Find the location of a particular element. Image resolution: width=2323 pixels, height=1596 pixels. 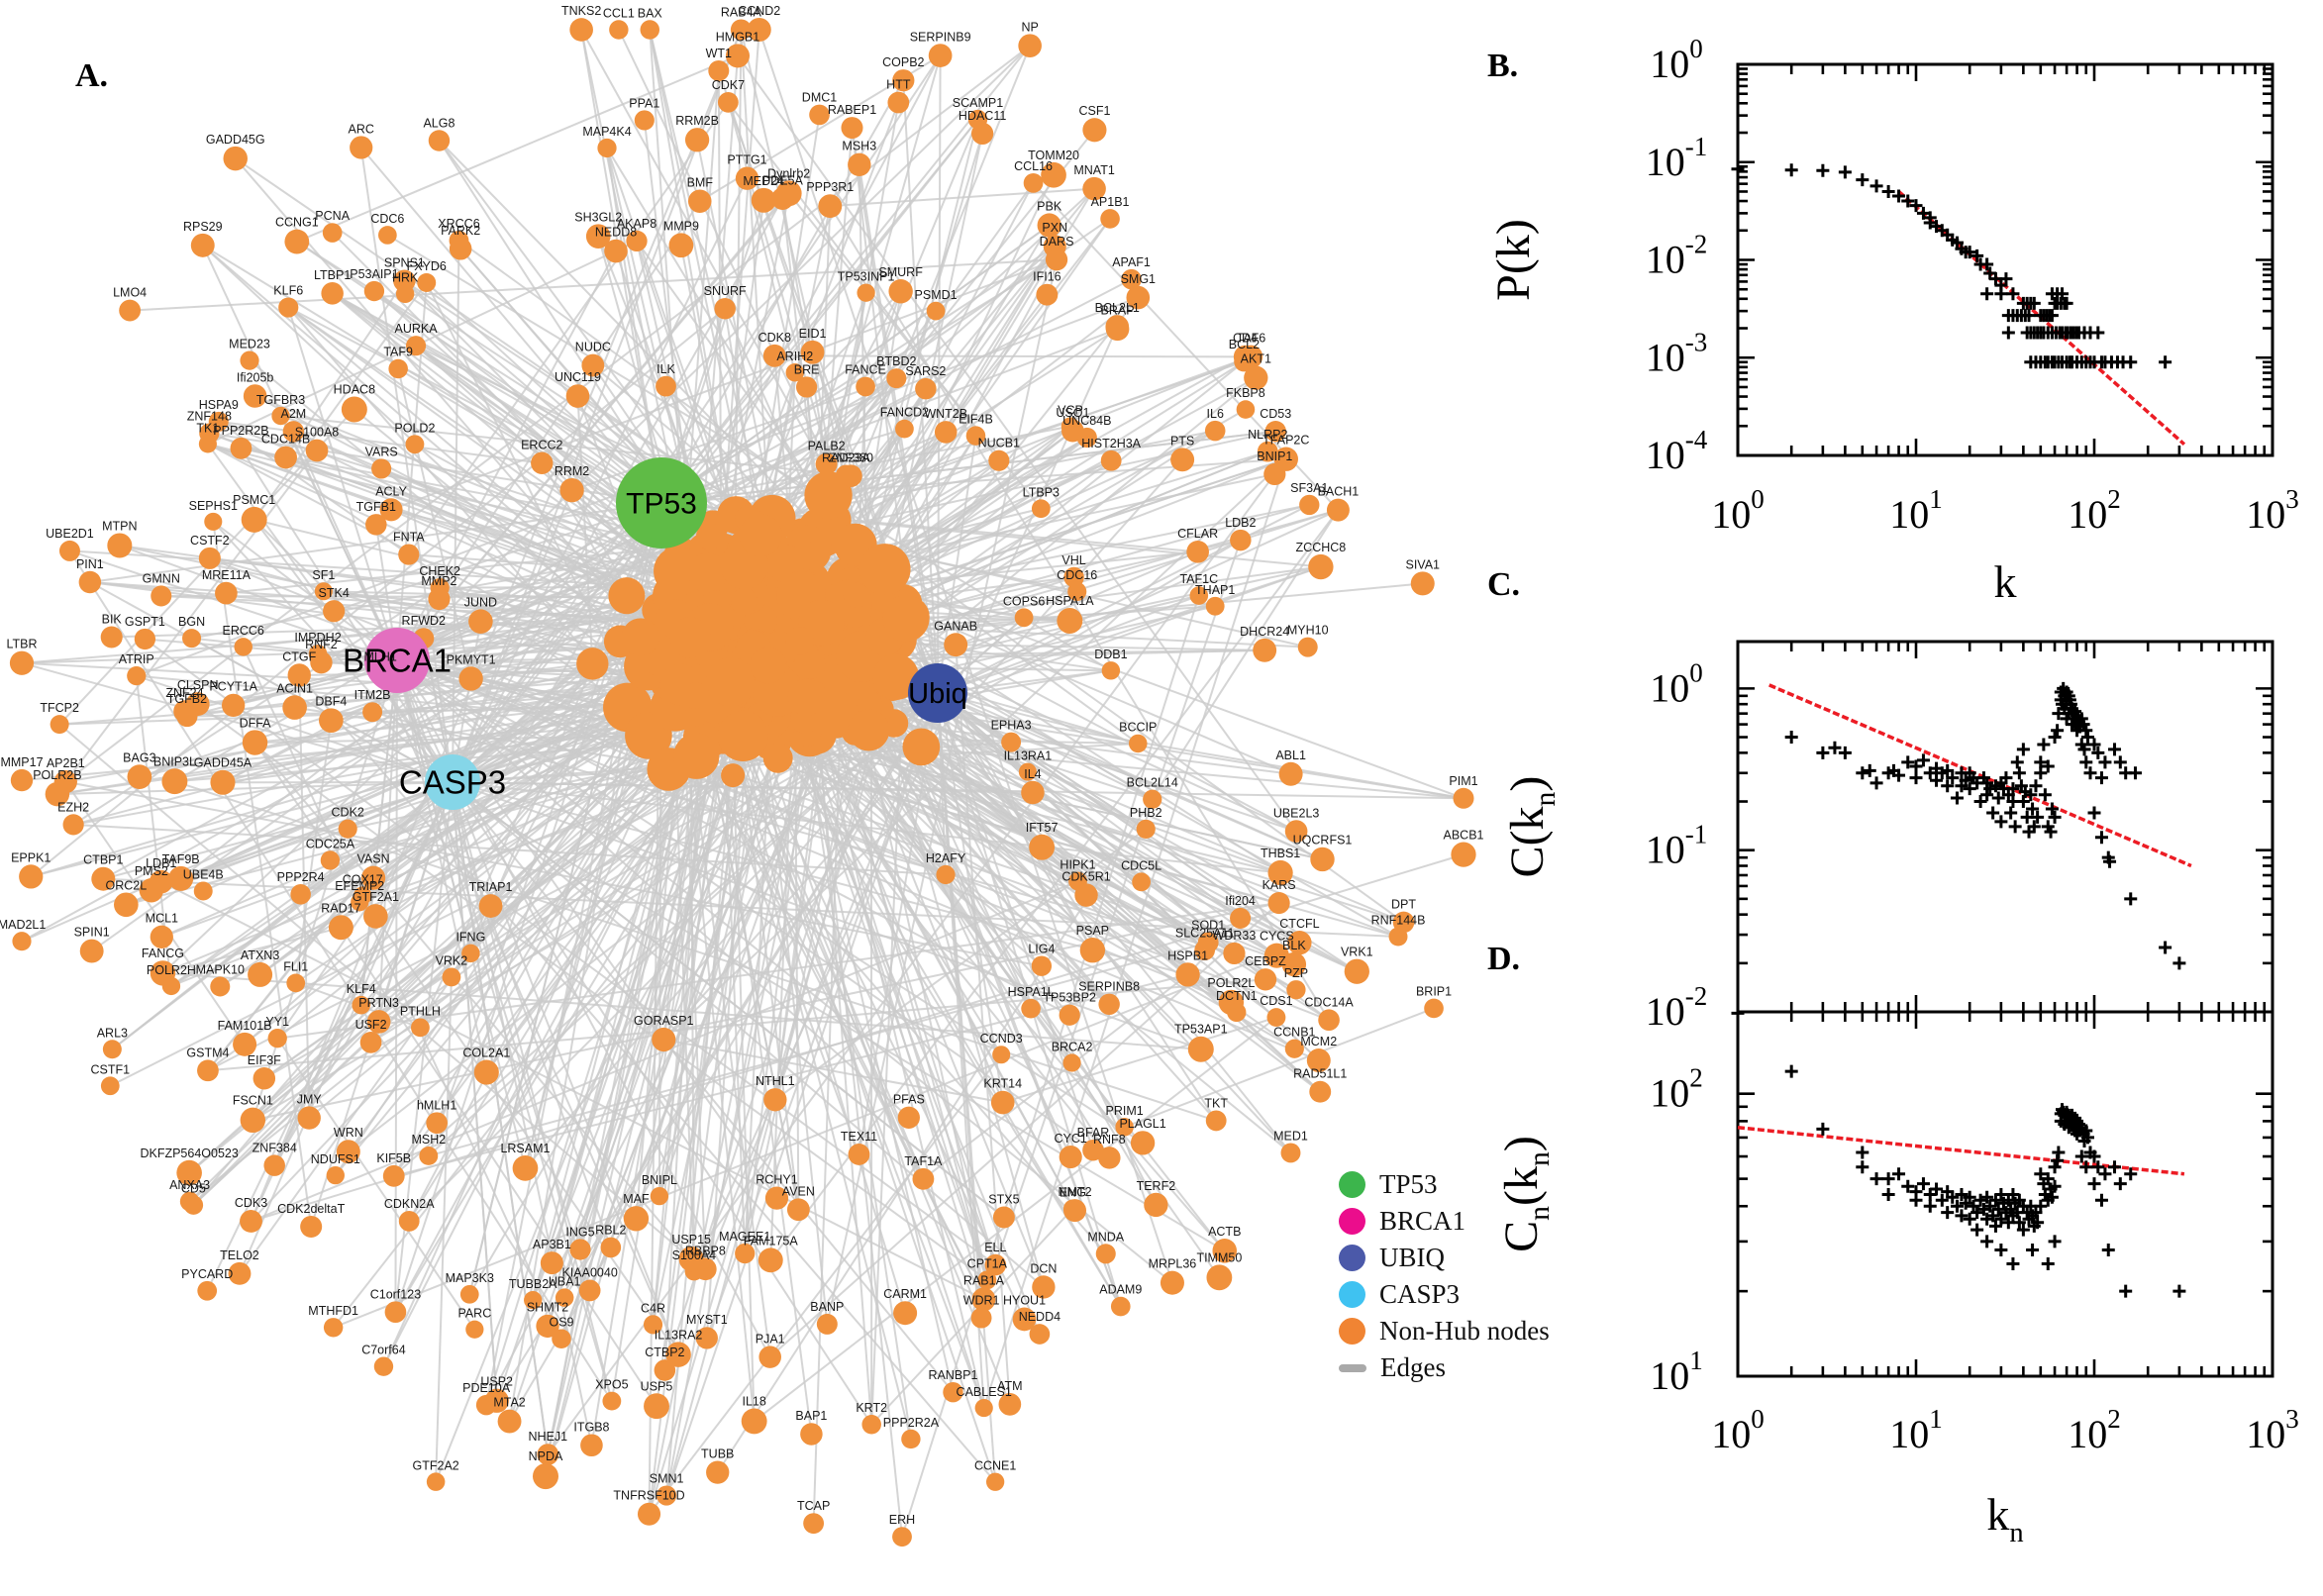

network-node-label: FANCG is located at coordinates (163, 954).